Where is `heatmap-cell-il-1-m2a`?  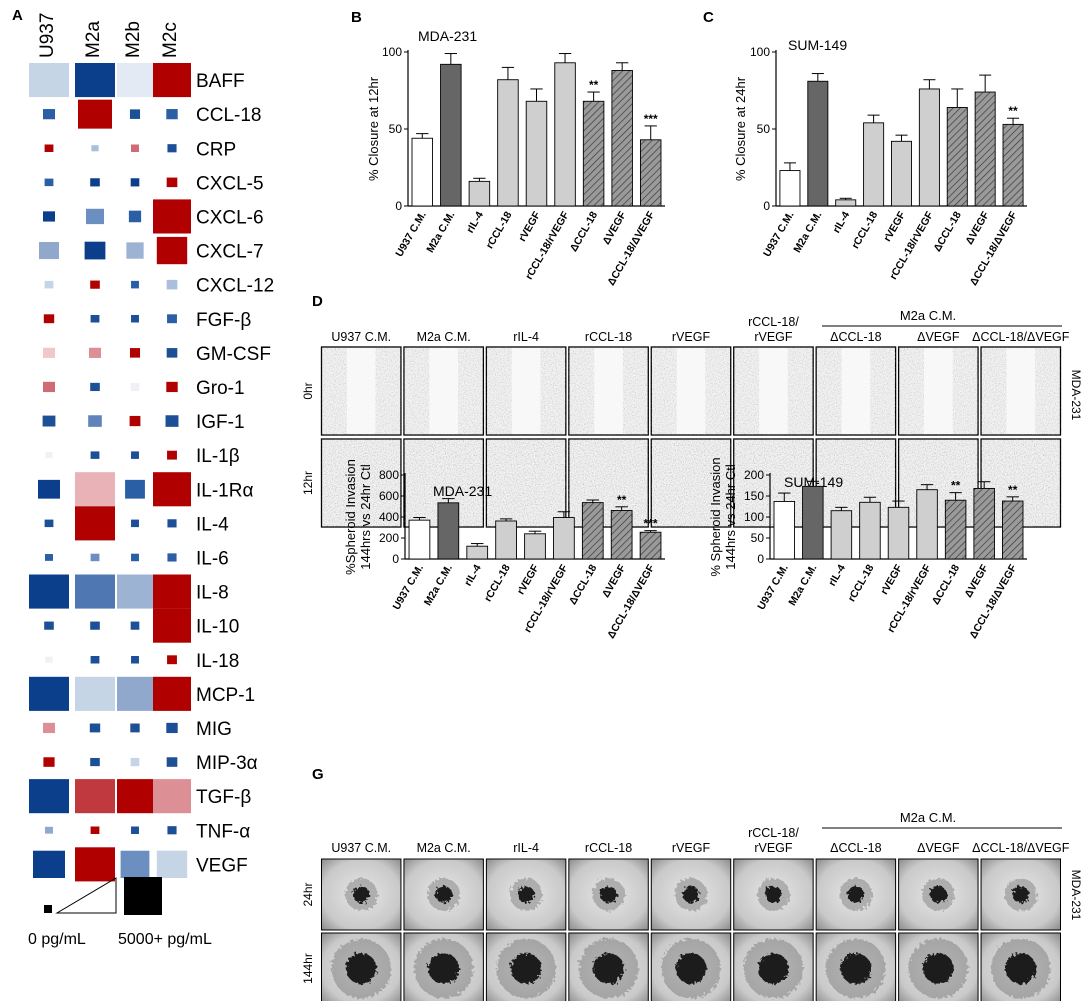
heatmap-cell-il-1-m2a is located at coordinates (95, 455).